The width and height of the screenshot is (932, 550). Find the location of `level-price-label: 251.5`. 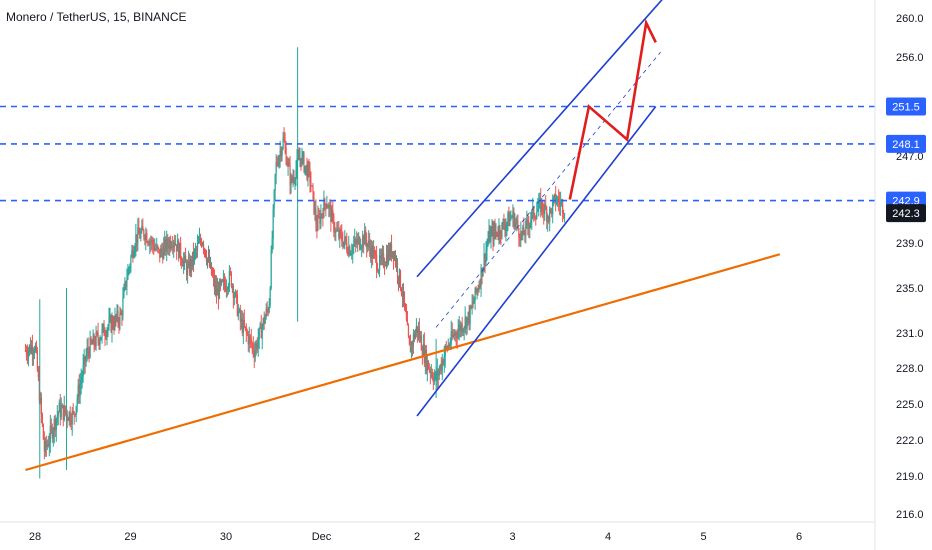

level-price-label: 251.5 is located at coordinates (906, 108).